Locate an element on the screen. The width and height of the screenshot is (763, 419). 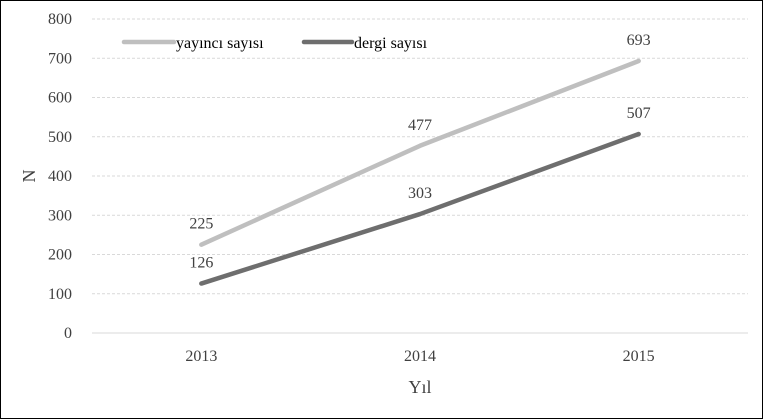
y-tick-label: 100 is located at coordinates (60, 294).